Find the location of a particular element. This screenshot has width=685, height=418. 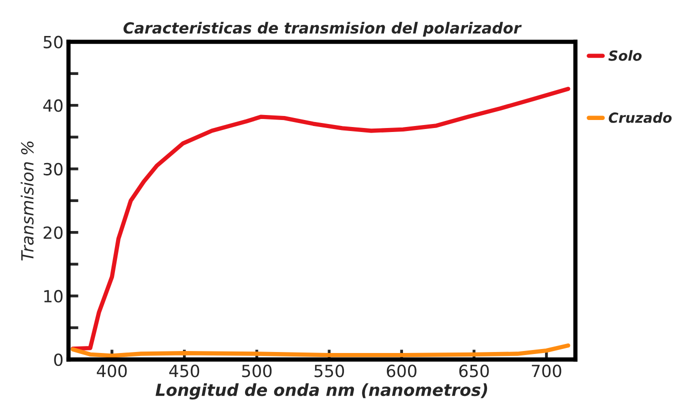

x-tick-label: 450 is located at coordinates (184, 371).